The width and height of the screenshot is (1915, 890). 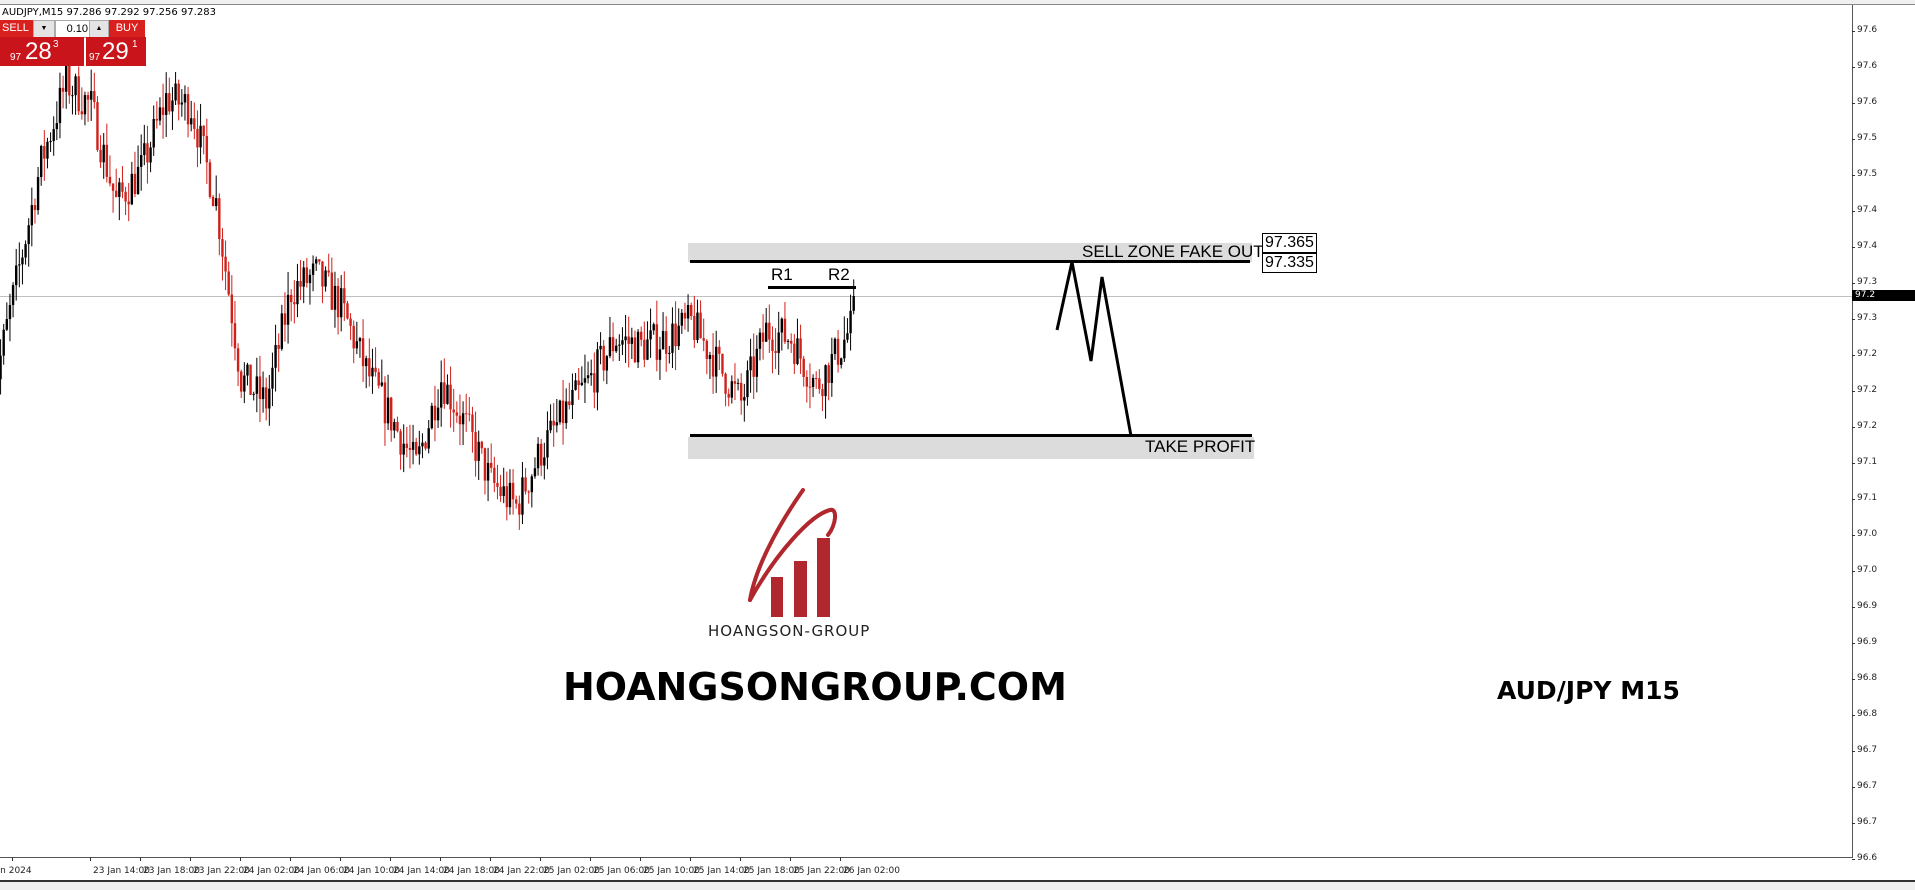 I want to click on time-axis-label: 25 Jan 22:00, so click(x=821, y=871).